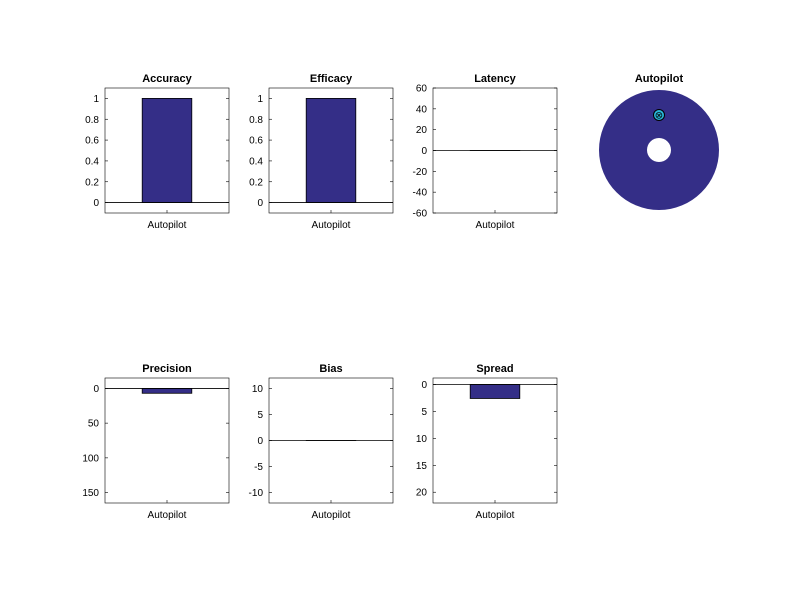 This screenshot has height=613, width=798. I want to click on bias-panel: Bias -10 -5 0 5 10 Autopilot, so click(321, 442).